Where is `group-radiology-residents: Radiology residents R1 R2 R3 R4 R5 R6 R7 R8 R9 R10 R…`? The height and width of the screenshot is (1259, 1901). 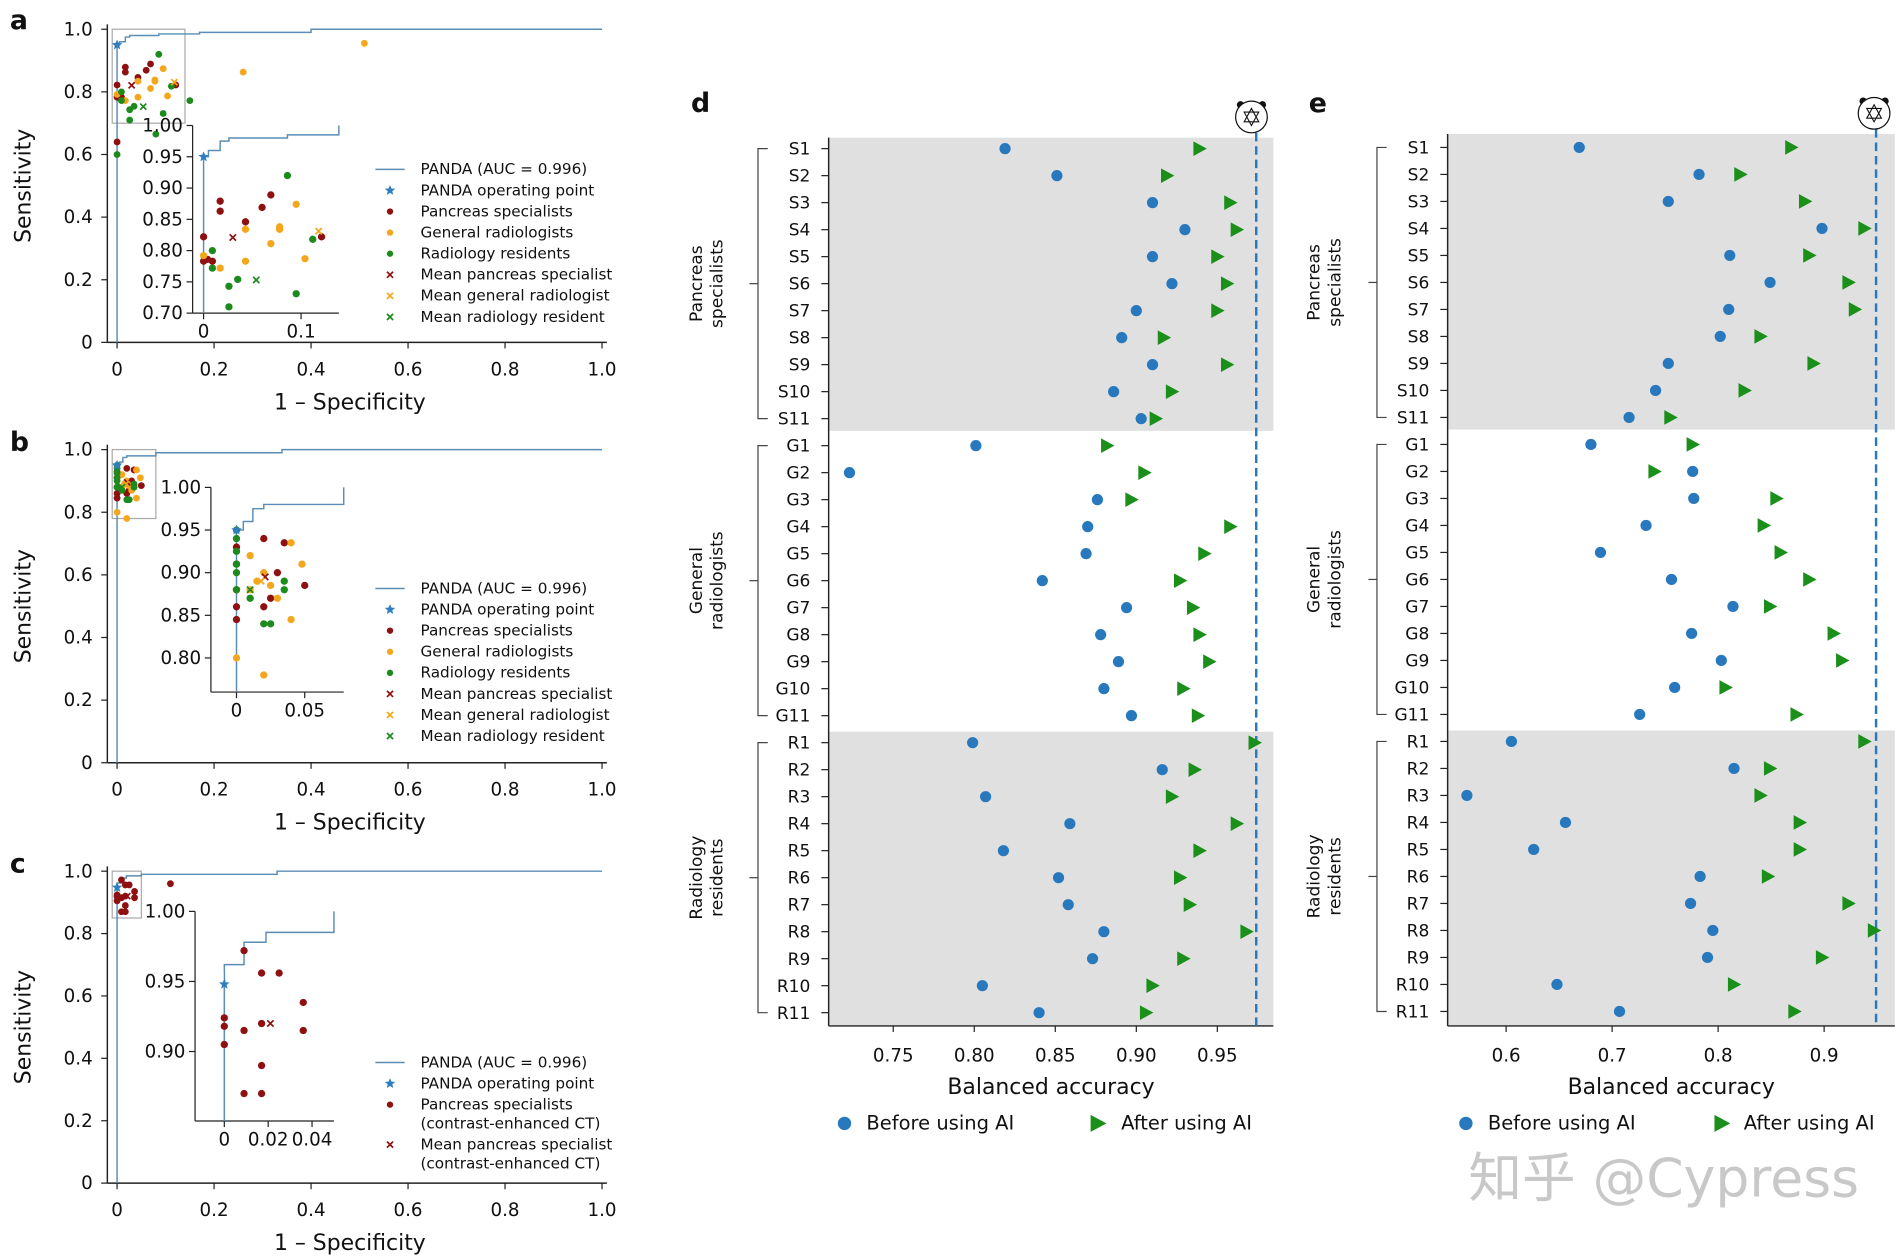
group-radiology-residents: Radiology residents R1 R2 R3 R4 R5 R6 R7 R8 R9 R10 R… is located at coordinates (1593, 878).